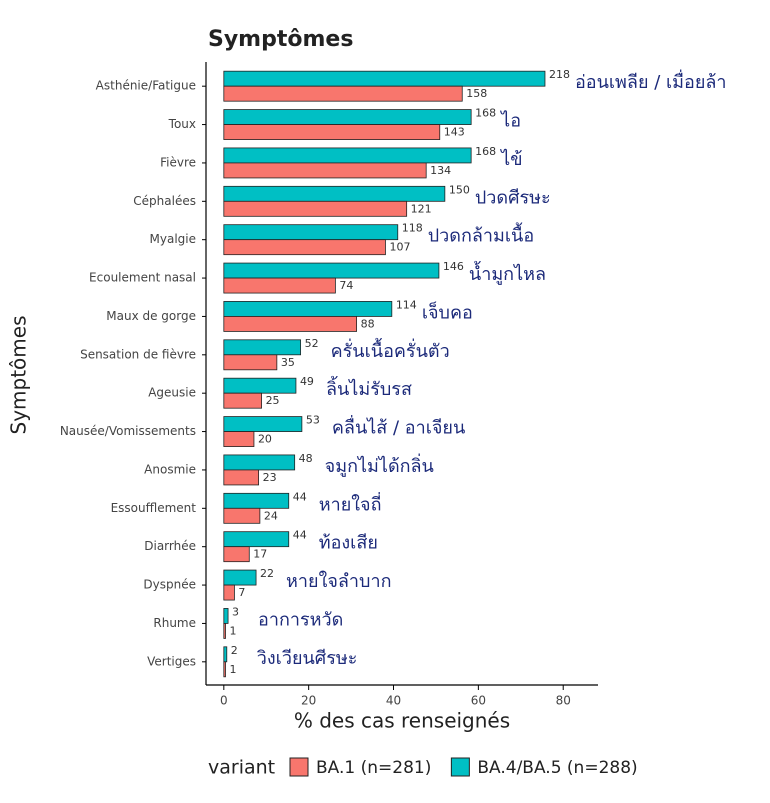 Image resolution: width=770 pixels, height=803 pixels. I want to click on data-label: 48, so click(306, 458).